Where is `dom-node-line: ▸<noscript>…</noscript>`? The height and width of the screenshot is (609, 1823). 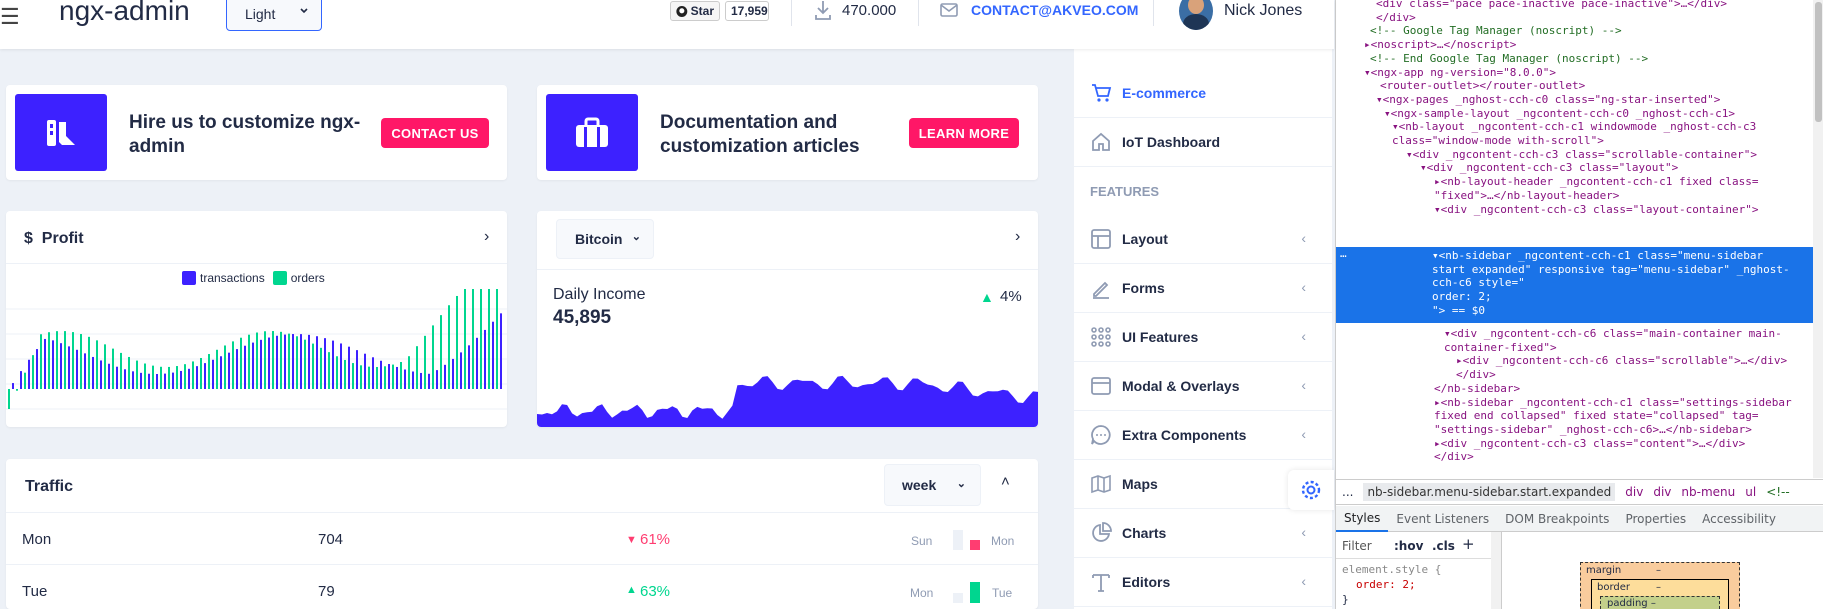
dom-node-line: ▸<noscript>…</noscript> is located at coordinates (1440, 45).